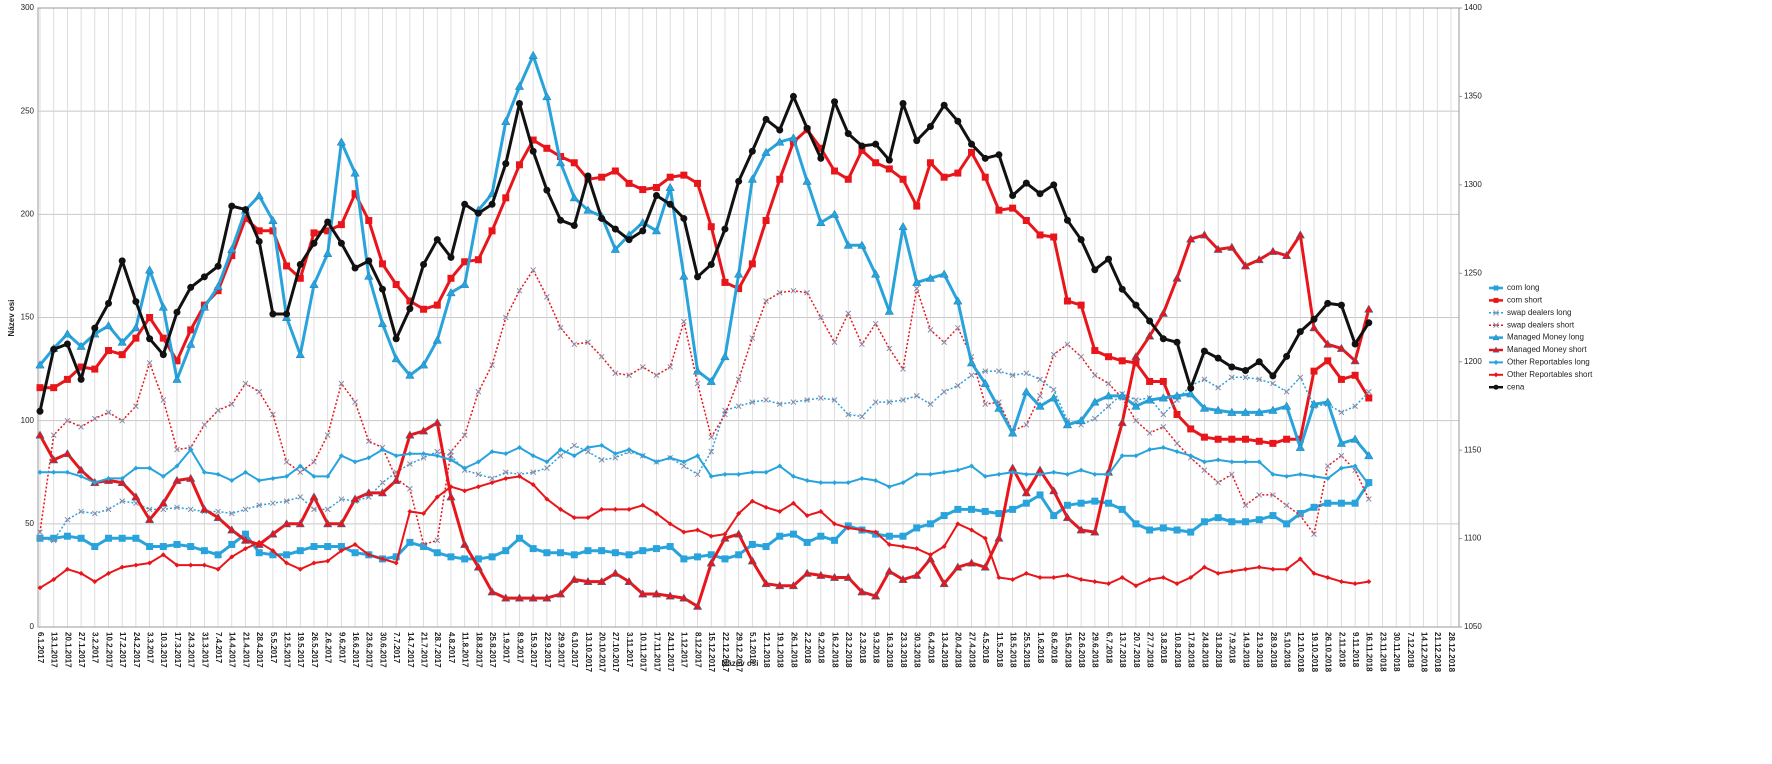 The height and width of the screenshot is (764, 1772). I want to click on legend-label: Other Reportables long, so click(1548, 362).